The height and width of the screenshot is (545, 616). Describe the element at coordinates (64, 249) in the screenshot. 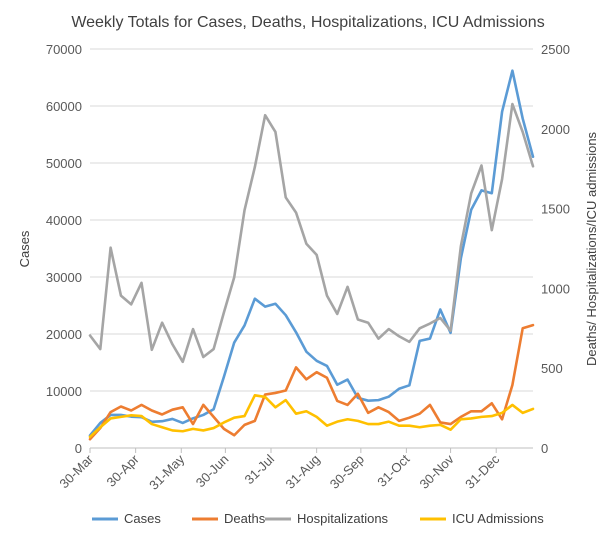

I see `y-axis-ticks: 0 10000 20000 30000 40000 50000 60000 70000` at that location.